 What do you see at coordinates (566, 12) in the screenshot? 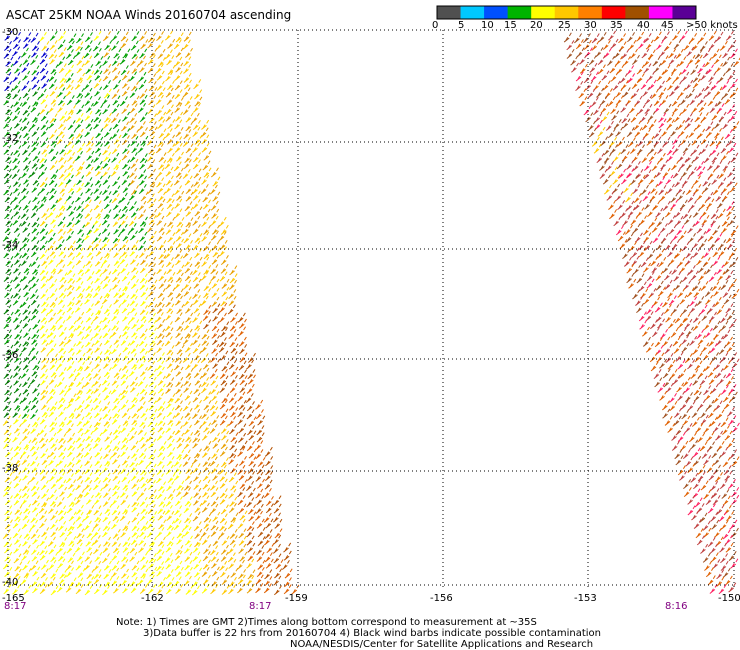
I see `colorbar-frame` at bounding box center [566, 12].